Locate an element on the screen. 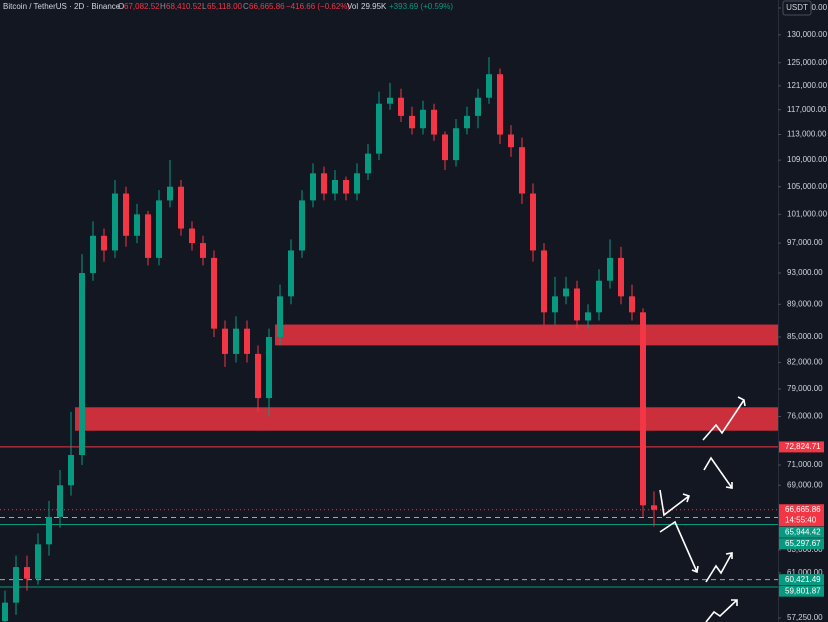 The image size is (828, 622). y-tick-label: 130,000.00 is located at coordinates (807, 34).